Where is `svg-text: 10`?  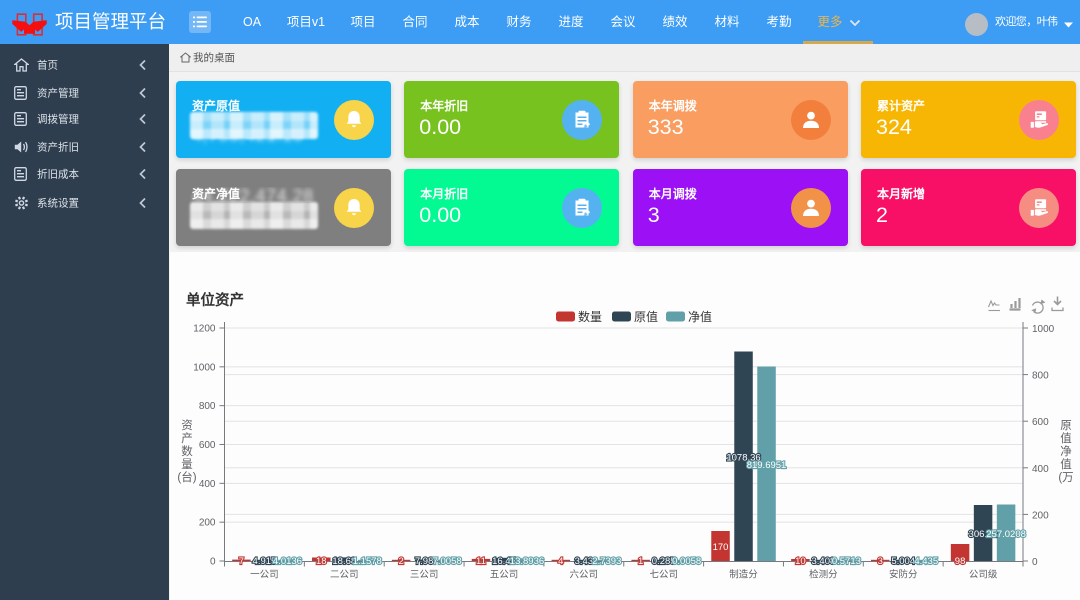
svg-text: 10 is located at coordinates (800, 561).